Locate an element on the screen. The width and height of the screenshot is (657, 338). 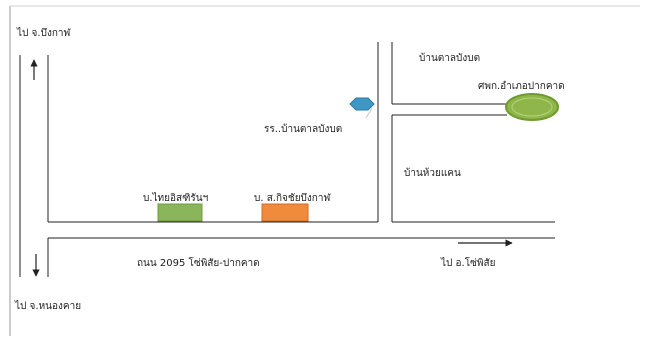
label-road-2095: ถนน 2095 โซ่พิสัย-ปากคาด is located at coordinates (198, 263).